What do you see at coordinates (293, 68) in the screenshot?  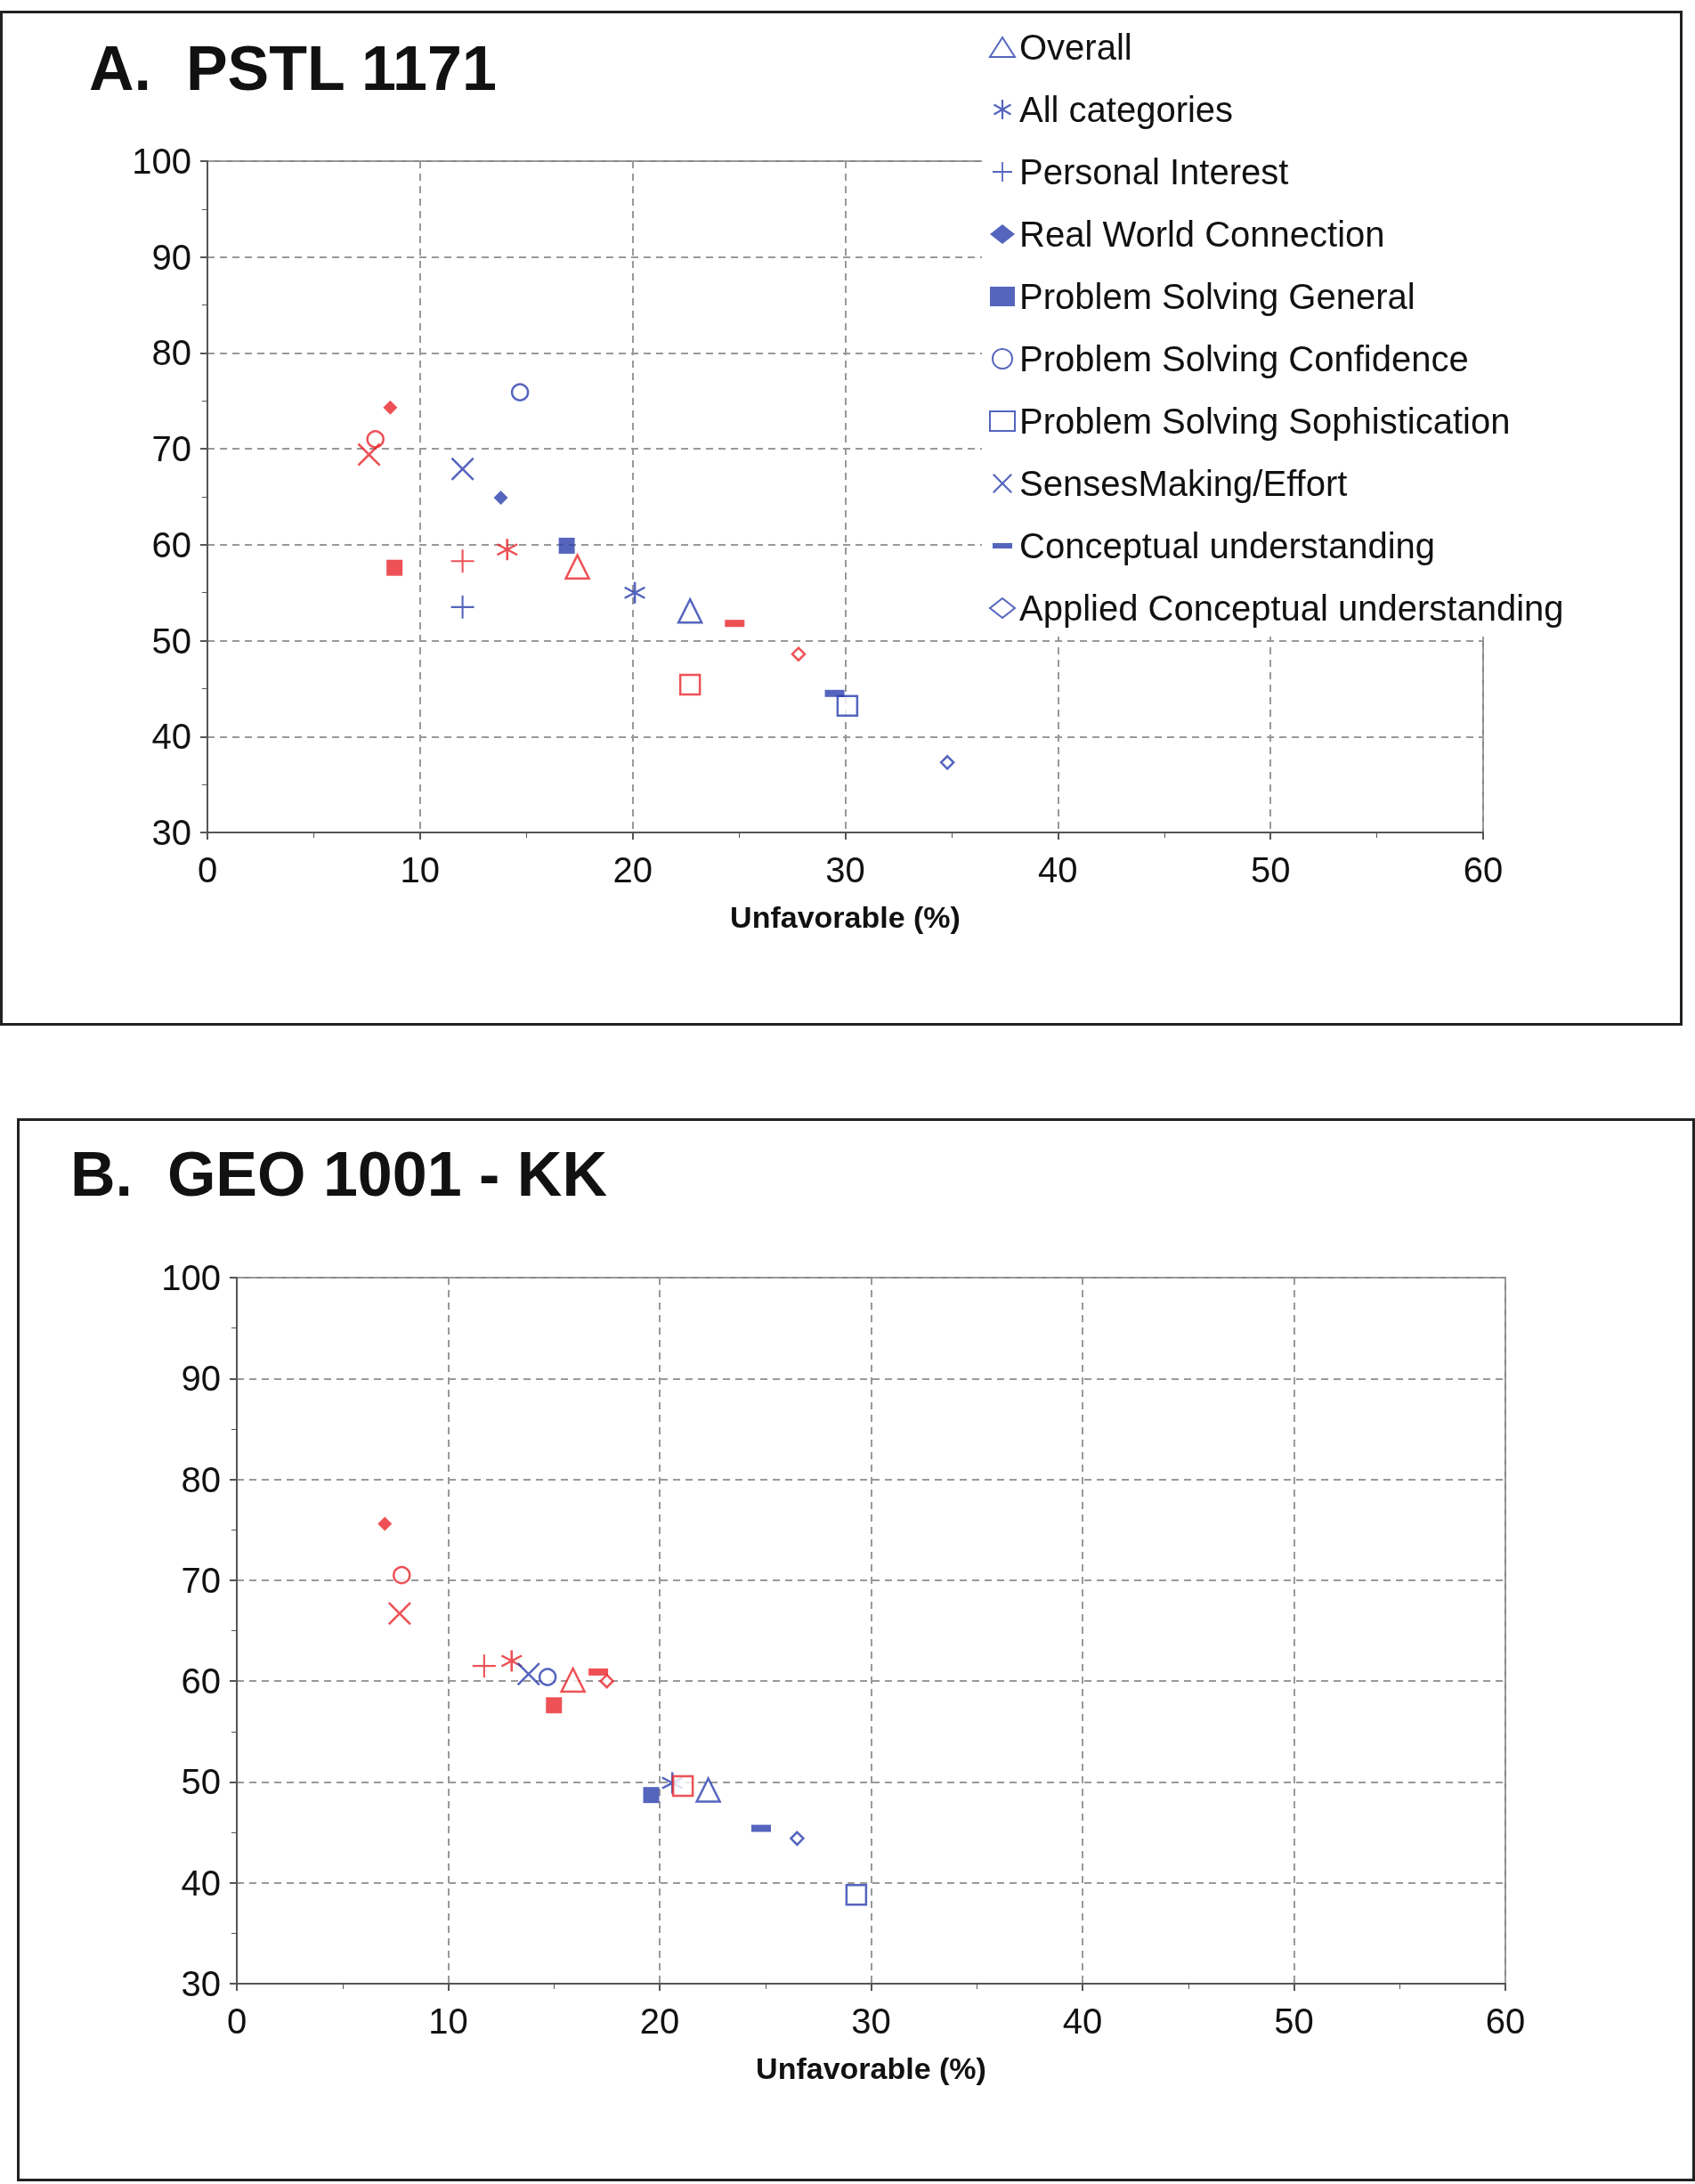 I see `chart-title: A. PSTL 1171` at bounding box center [293, 68].